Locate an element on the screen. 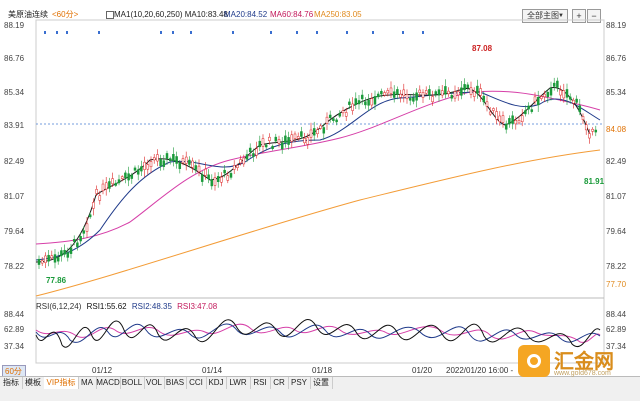 This screenshot has height=401, width=640. tab-vip-indicators: VIP指标 is located at coordinates (61, 383).